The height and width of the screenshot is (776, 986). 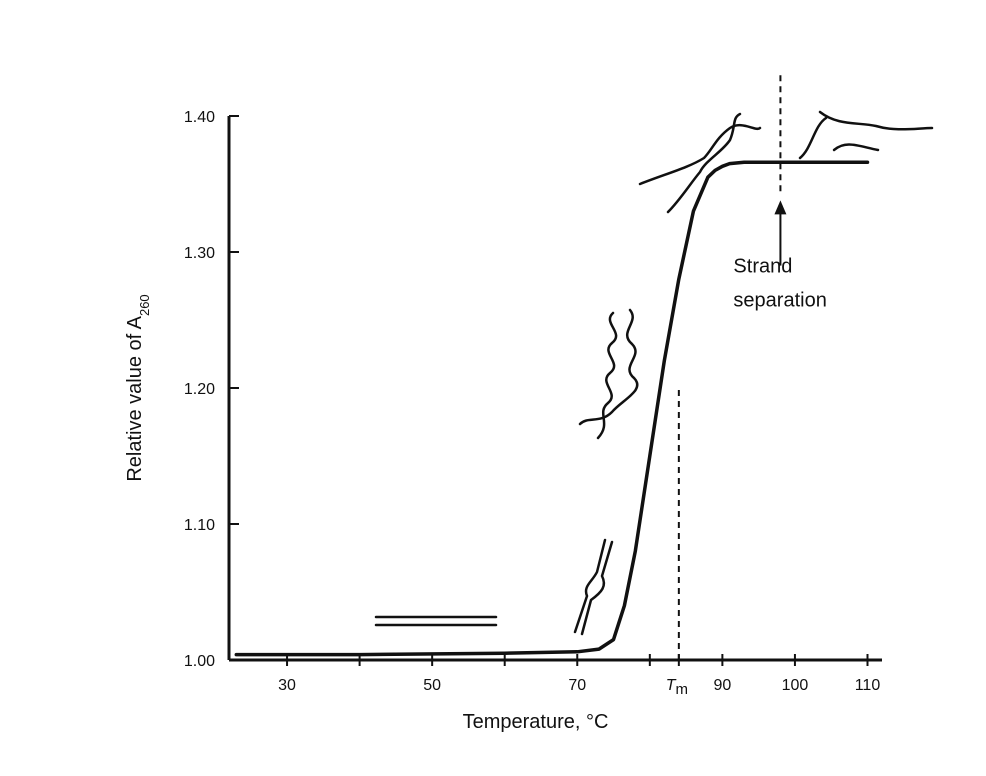 I want to click on x-tick-label-2: 70, so click(x=577, y=685).